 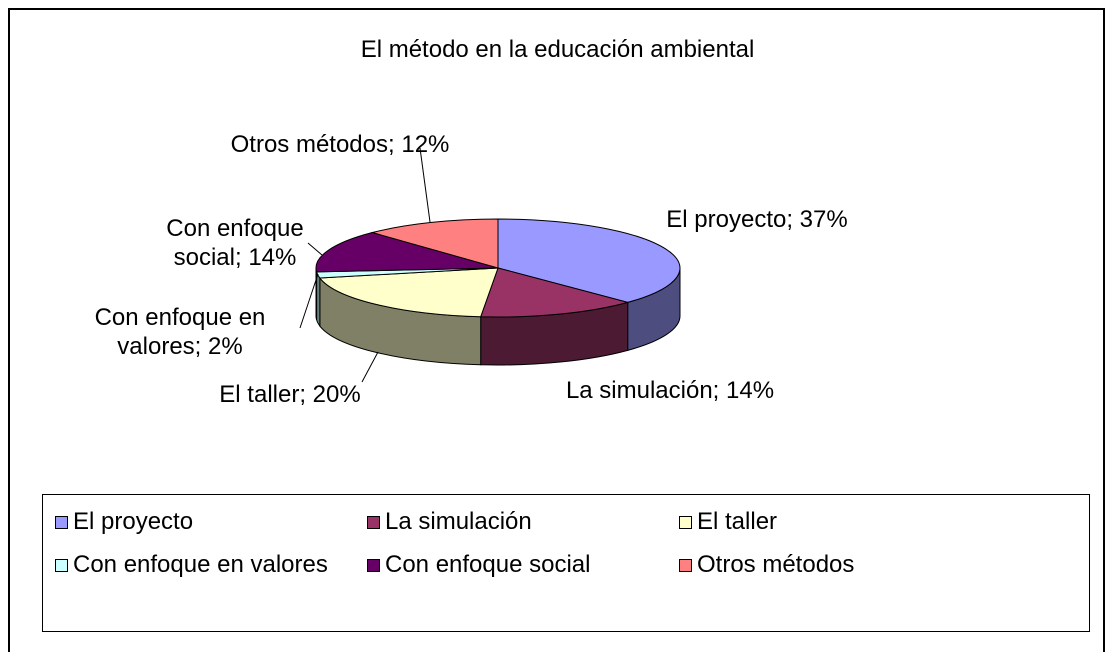 What do you see at coordinates (200, 564) in the screenshot?
I see `legend-label: Con enfoque en valores` at bounding box center [200, 564].